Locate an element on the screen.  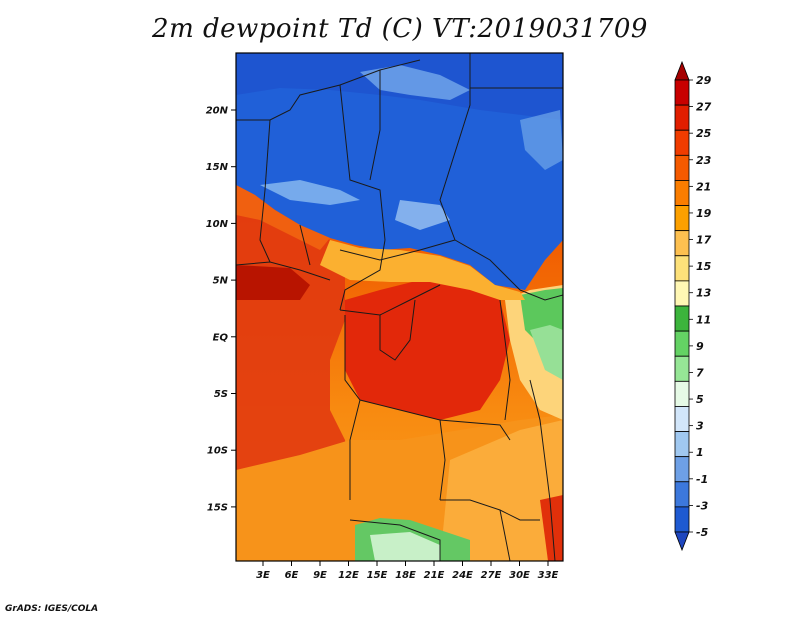
congo-basin is located at coordinates (427, 350).